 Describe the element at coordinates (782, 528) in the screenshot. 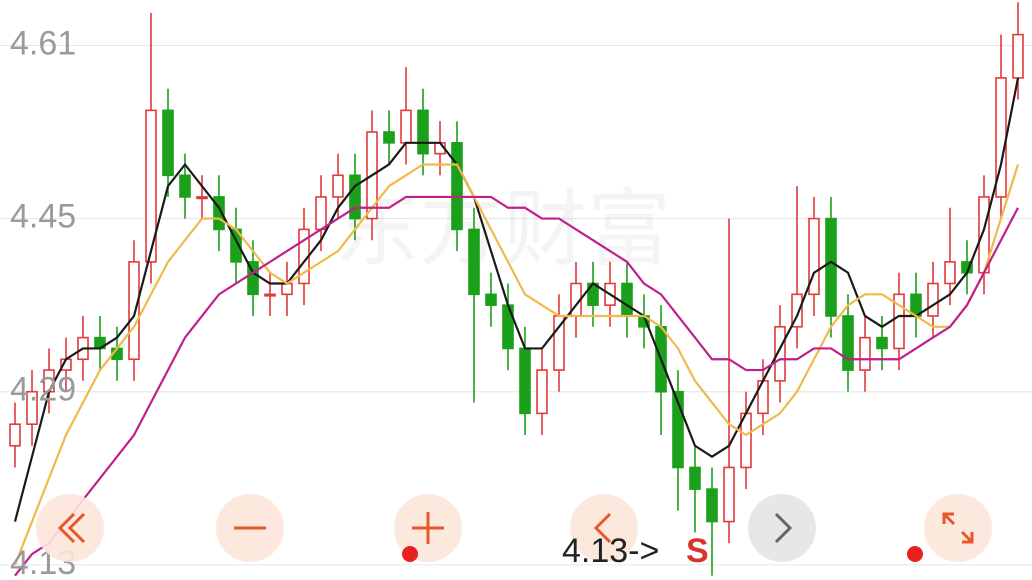

I see `scroll-right-button` at that location.